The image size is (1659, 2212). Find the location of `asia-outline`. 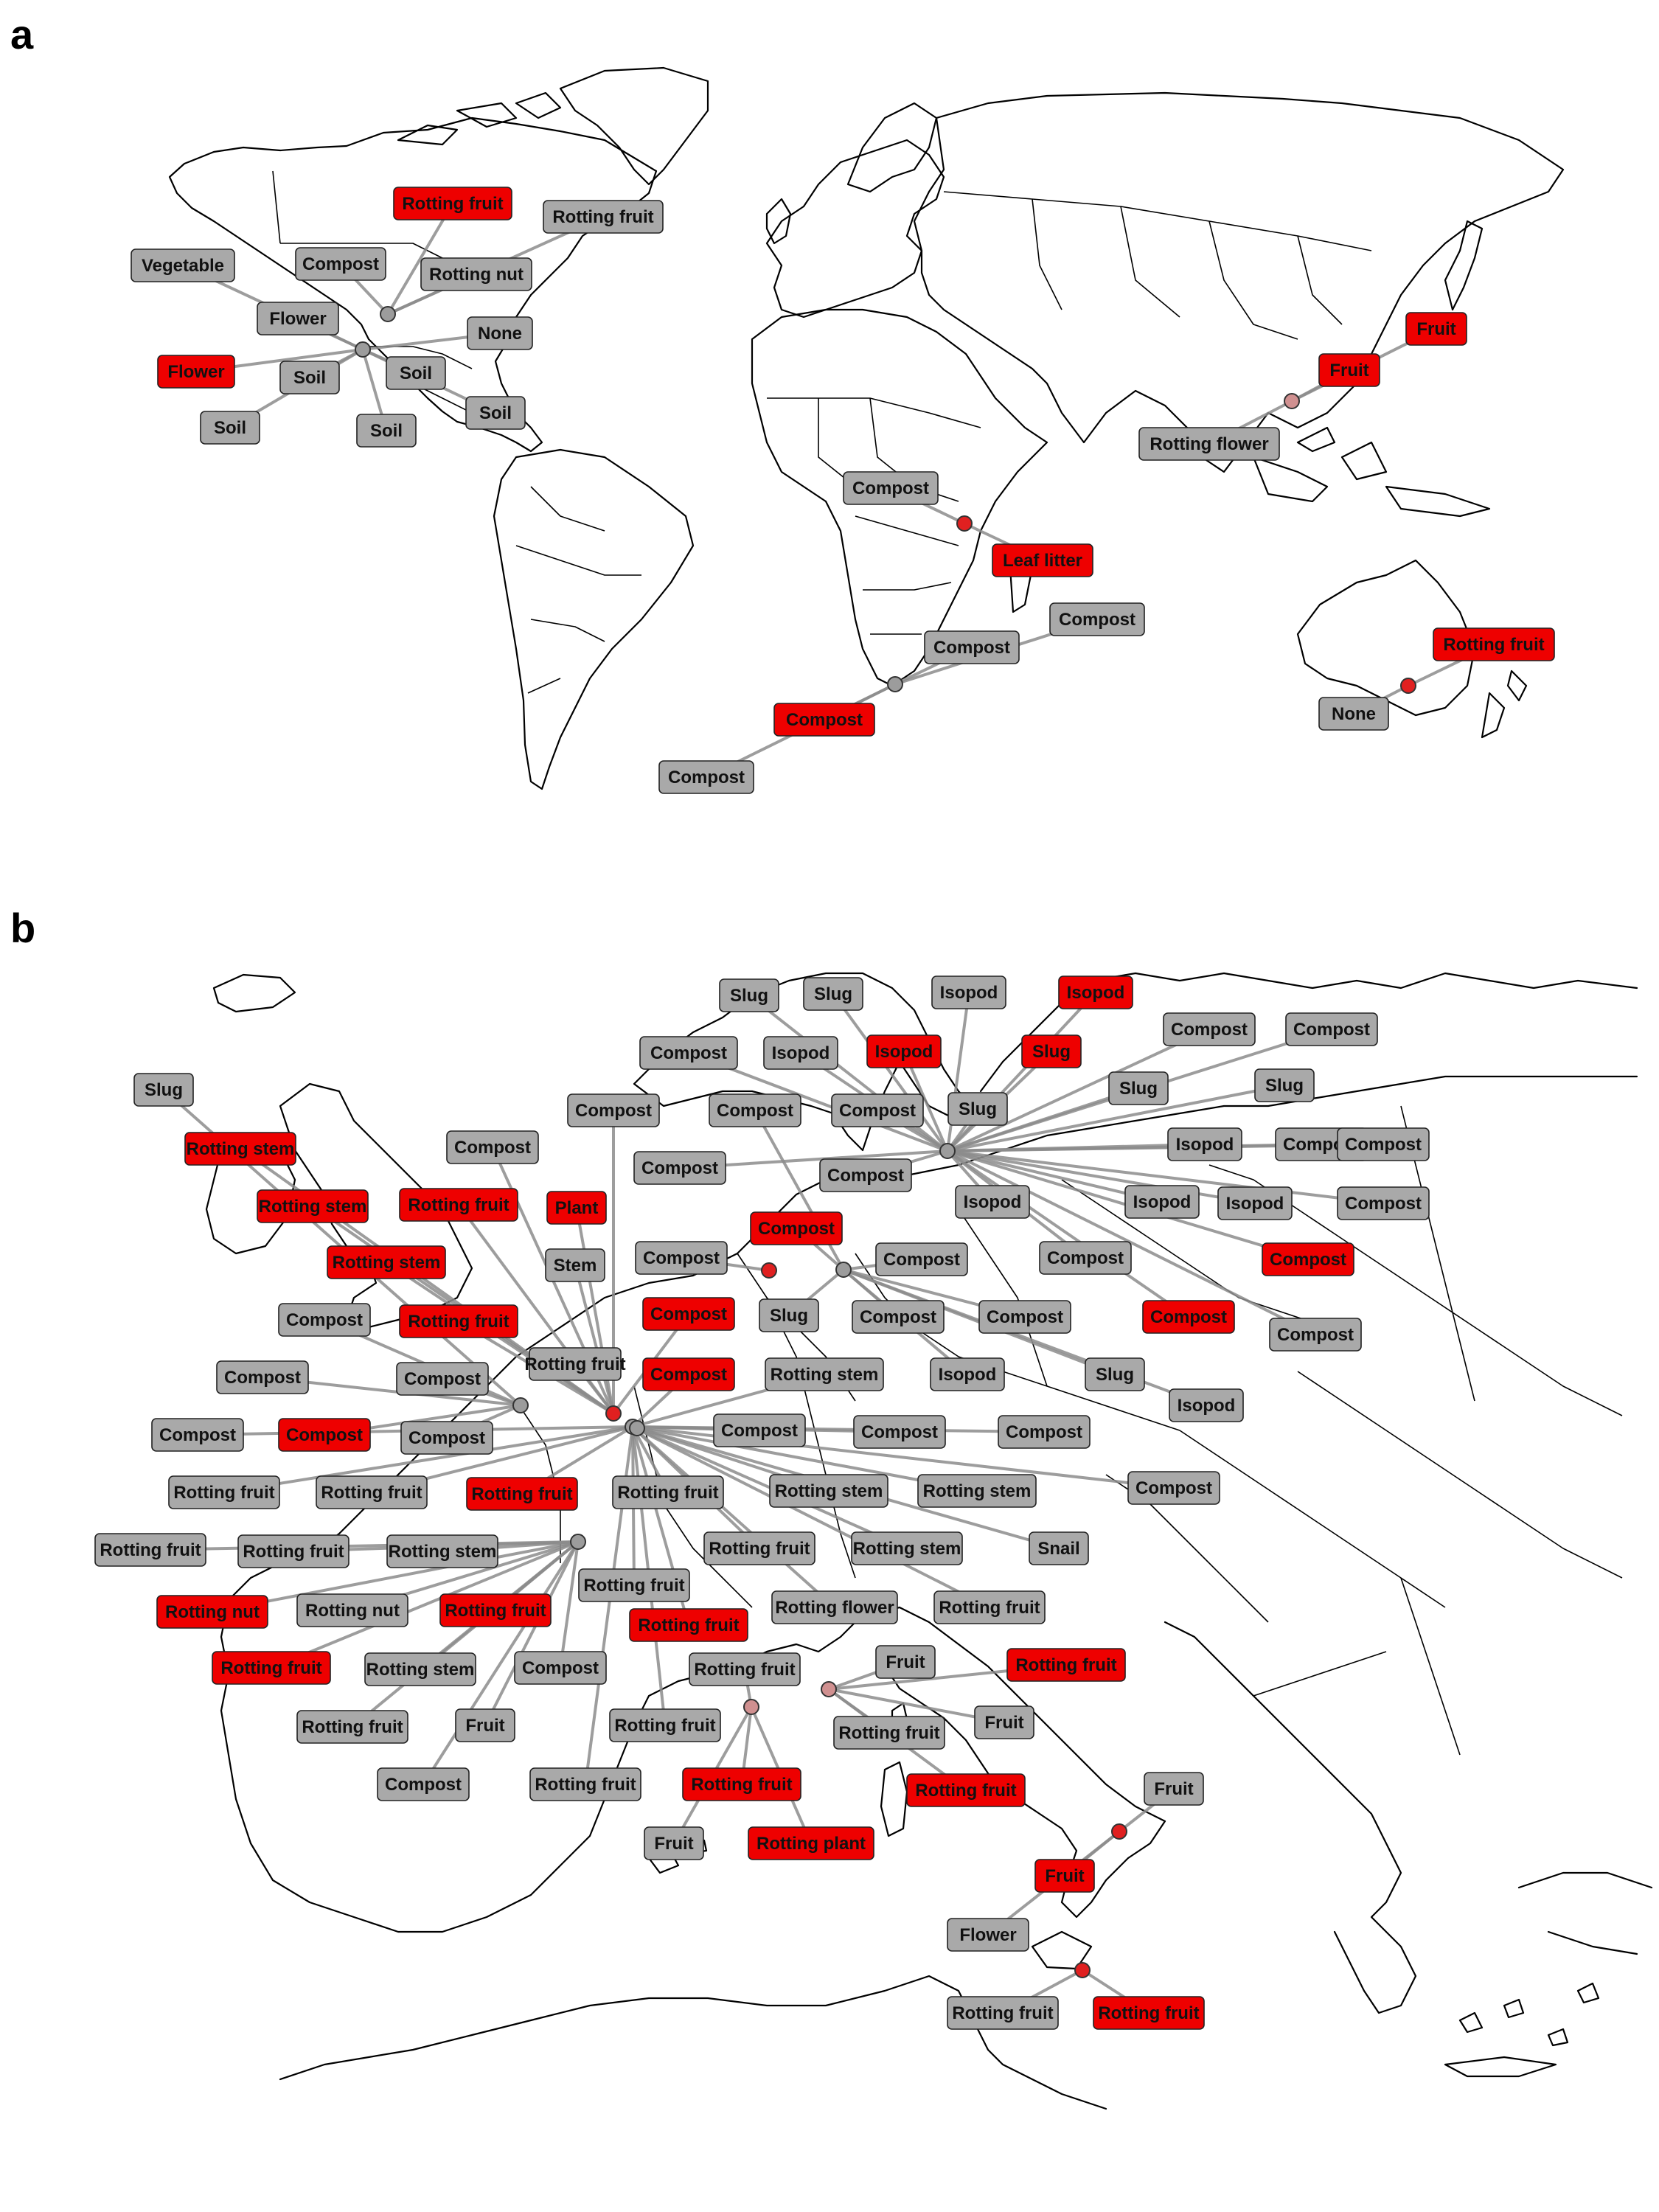

asia-outline is located at coordinates (1239, 282).